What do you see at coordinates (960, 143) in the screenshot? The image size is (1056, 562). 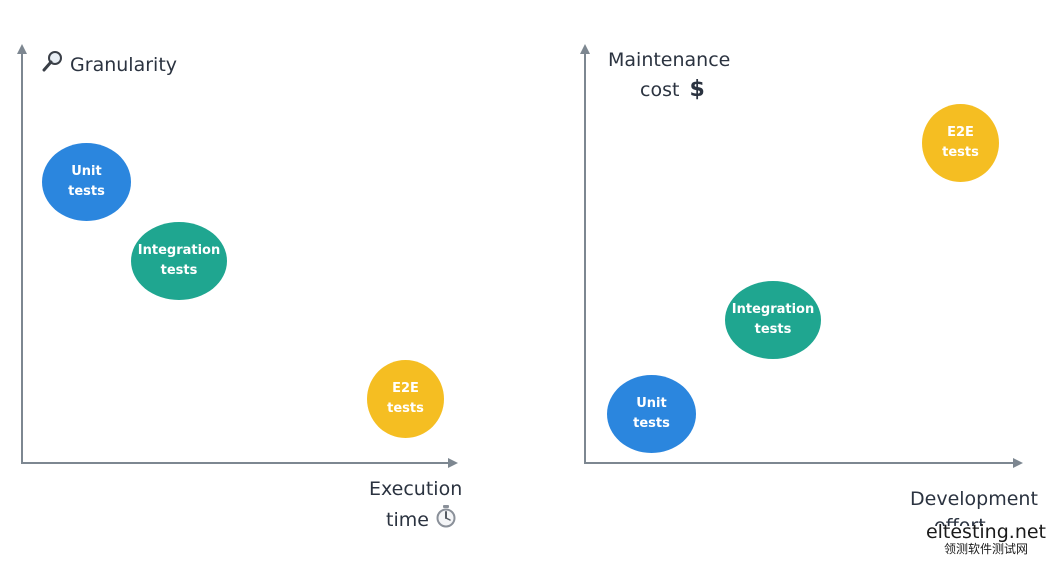 I see `right-e2e-tests-bubble: E2E tests` at bounding box center [960, 143].